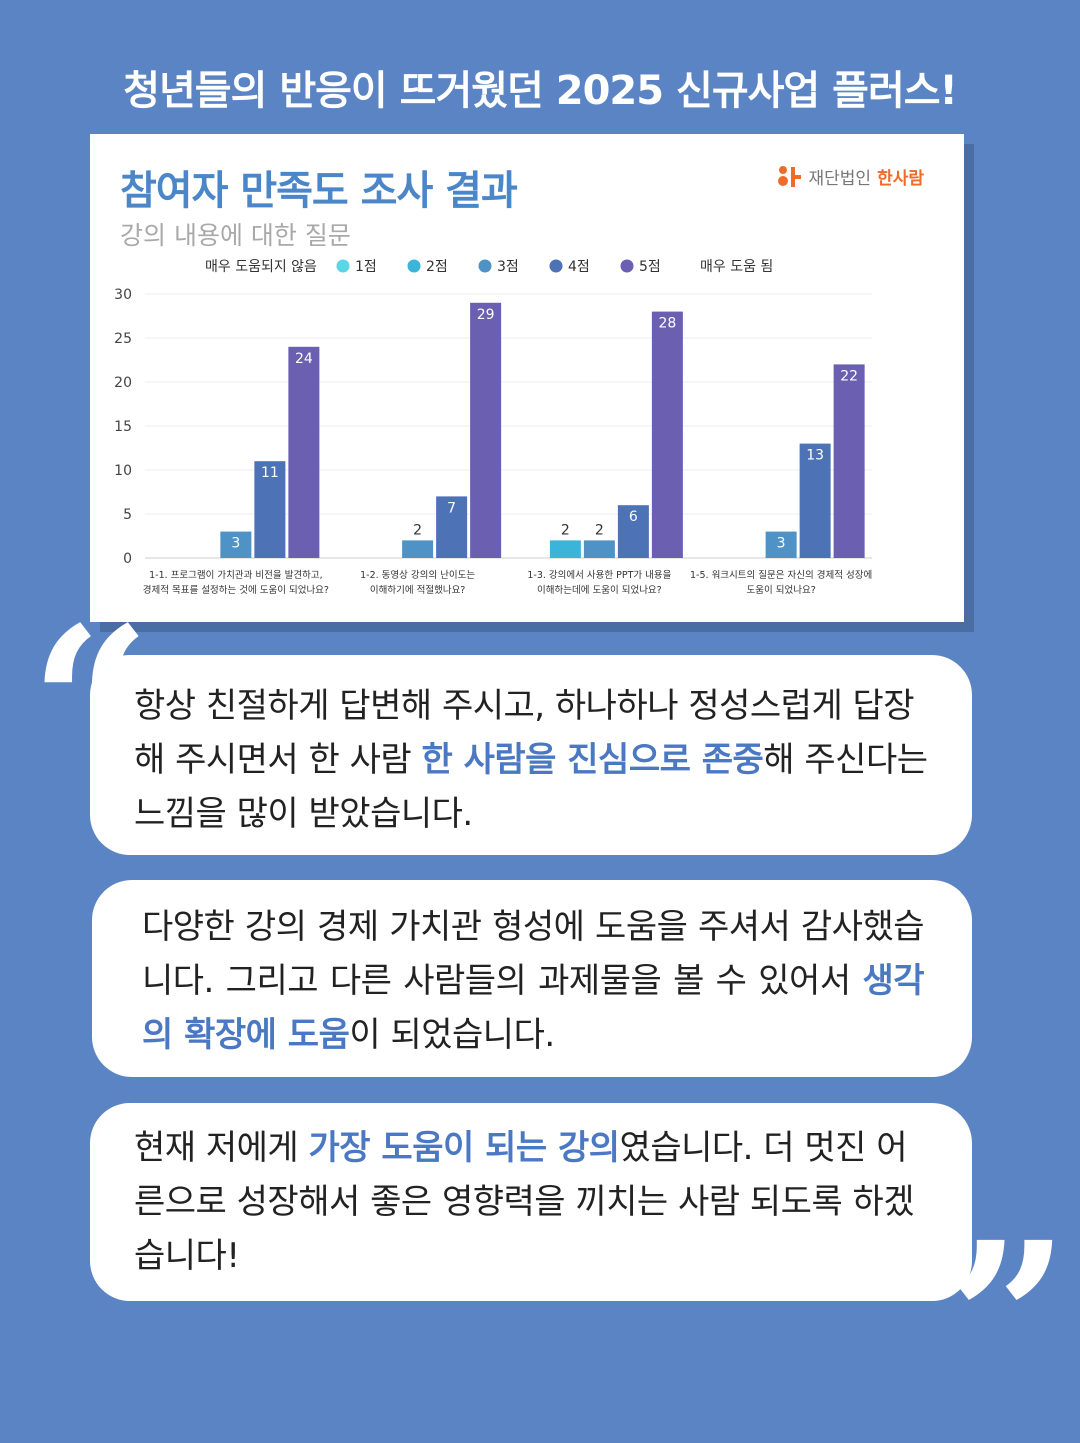 The width and height of the screenshot is (1080, 1443). Describe the element at coordinates (736, 267) in the screenshot. I see `legend-right-label: 매우 도움 됨` at that location.